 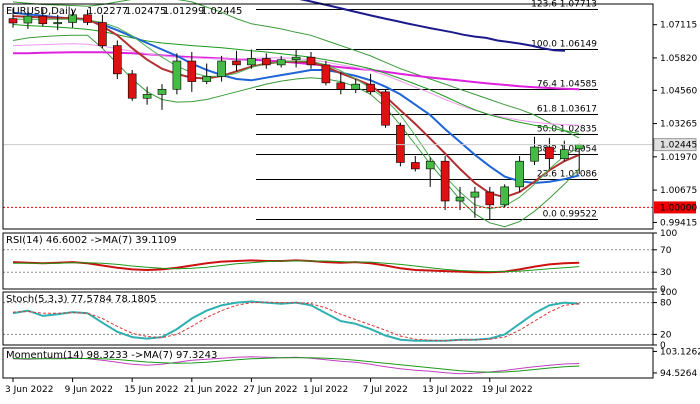 I want to click on indicator-tick-label: 30, so click(x=666, y=273).